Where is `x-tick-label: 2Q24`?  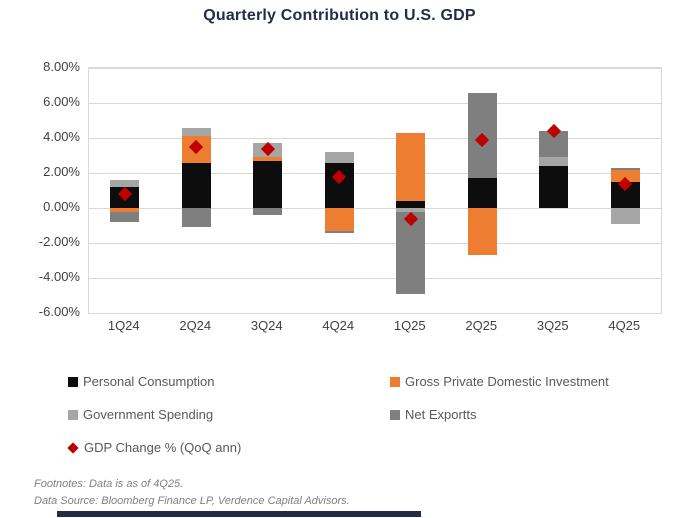
x-tick-label: 2Q24 is located at coordinates (195, 325).